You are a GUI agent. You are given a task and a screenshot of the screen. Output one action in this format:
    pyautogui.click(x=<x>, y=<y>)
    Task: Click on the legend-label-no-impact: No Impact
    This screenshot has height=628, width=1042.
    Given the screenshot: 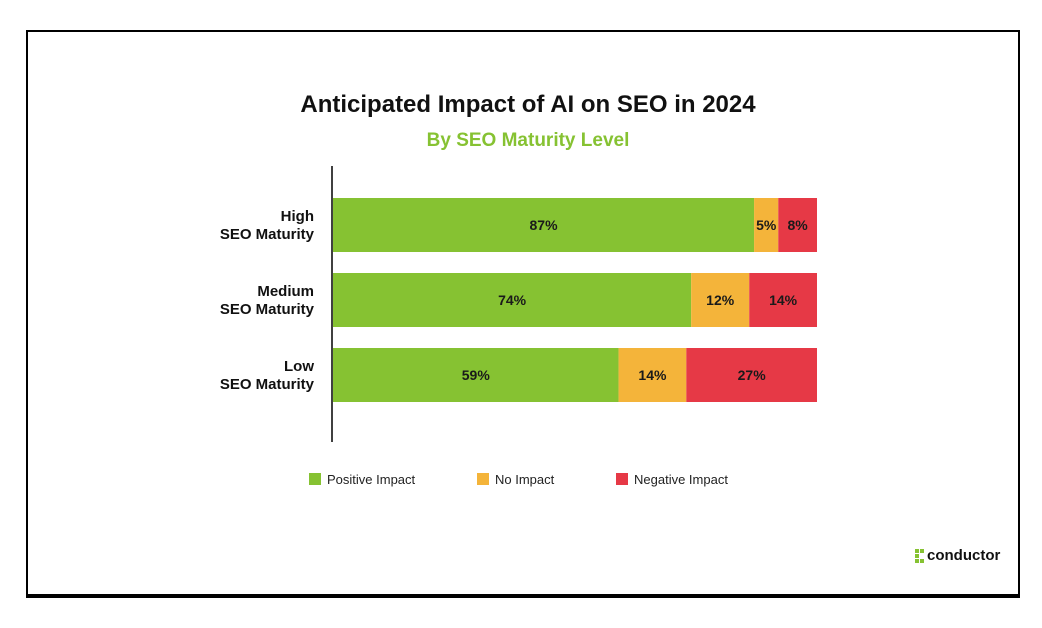 What is the action you would take?
    pyautogui.click(x=525, y=479)
    